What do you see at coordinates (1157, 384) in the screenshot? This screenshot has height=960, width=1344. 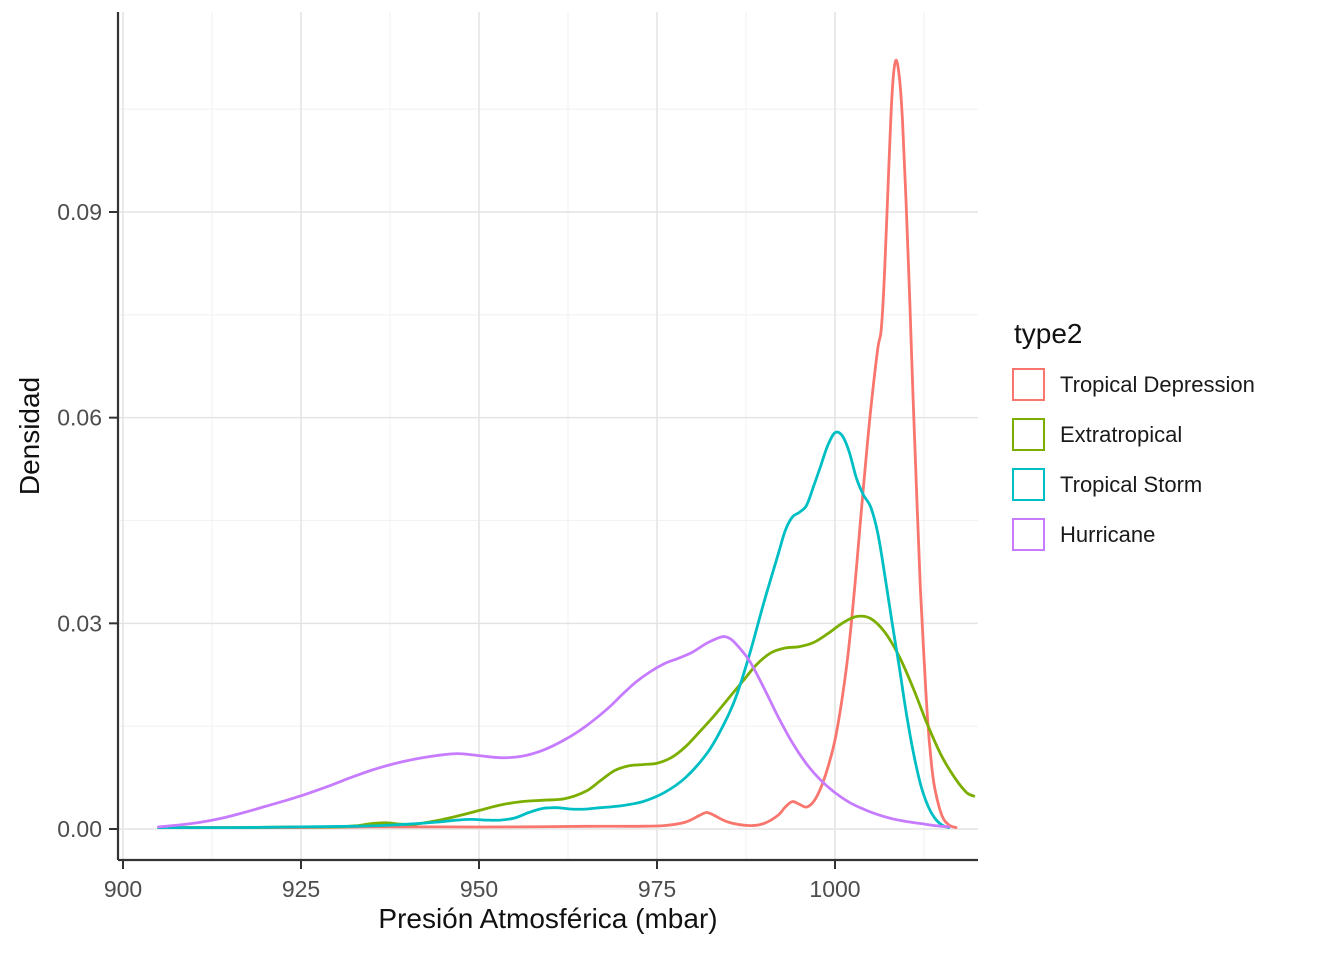 I see `legend-label: Tropical Depression` at bounding box center [1157, 384].